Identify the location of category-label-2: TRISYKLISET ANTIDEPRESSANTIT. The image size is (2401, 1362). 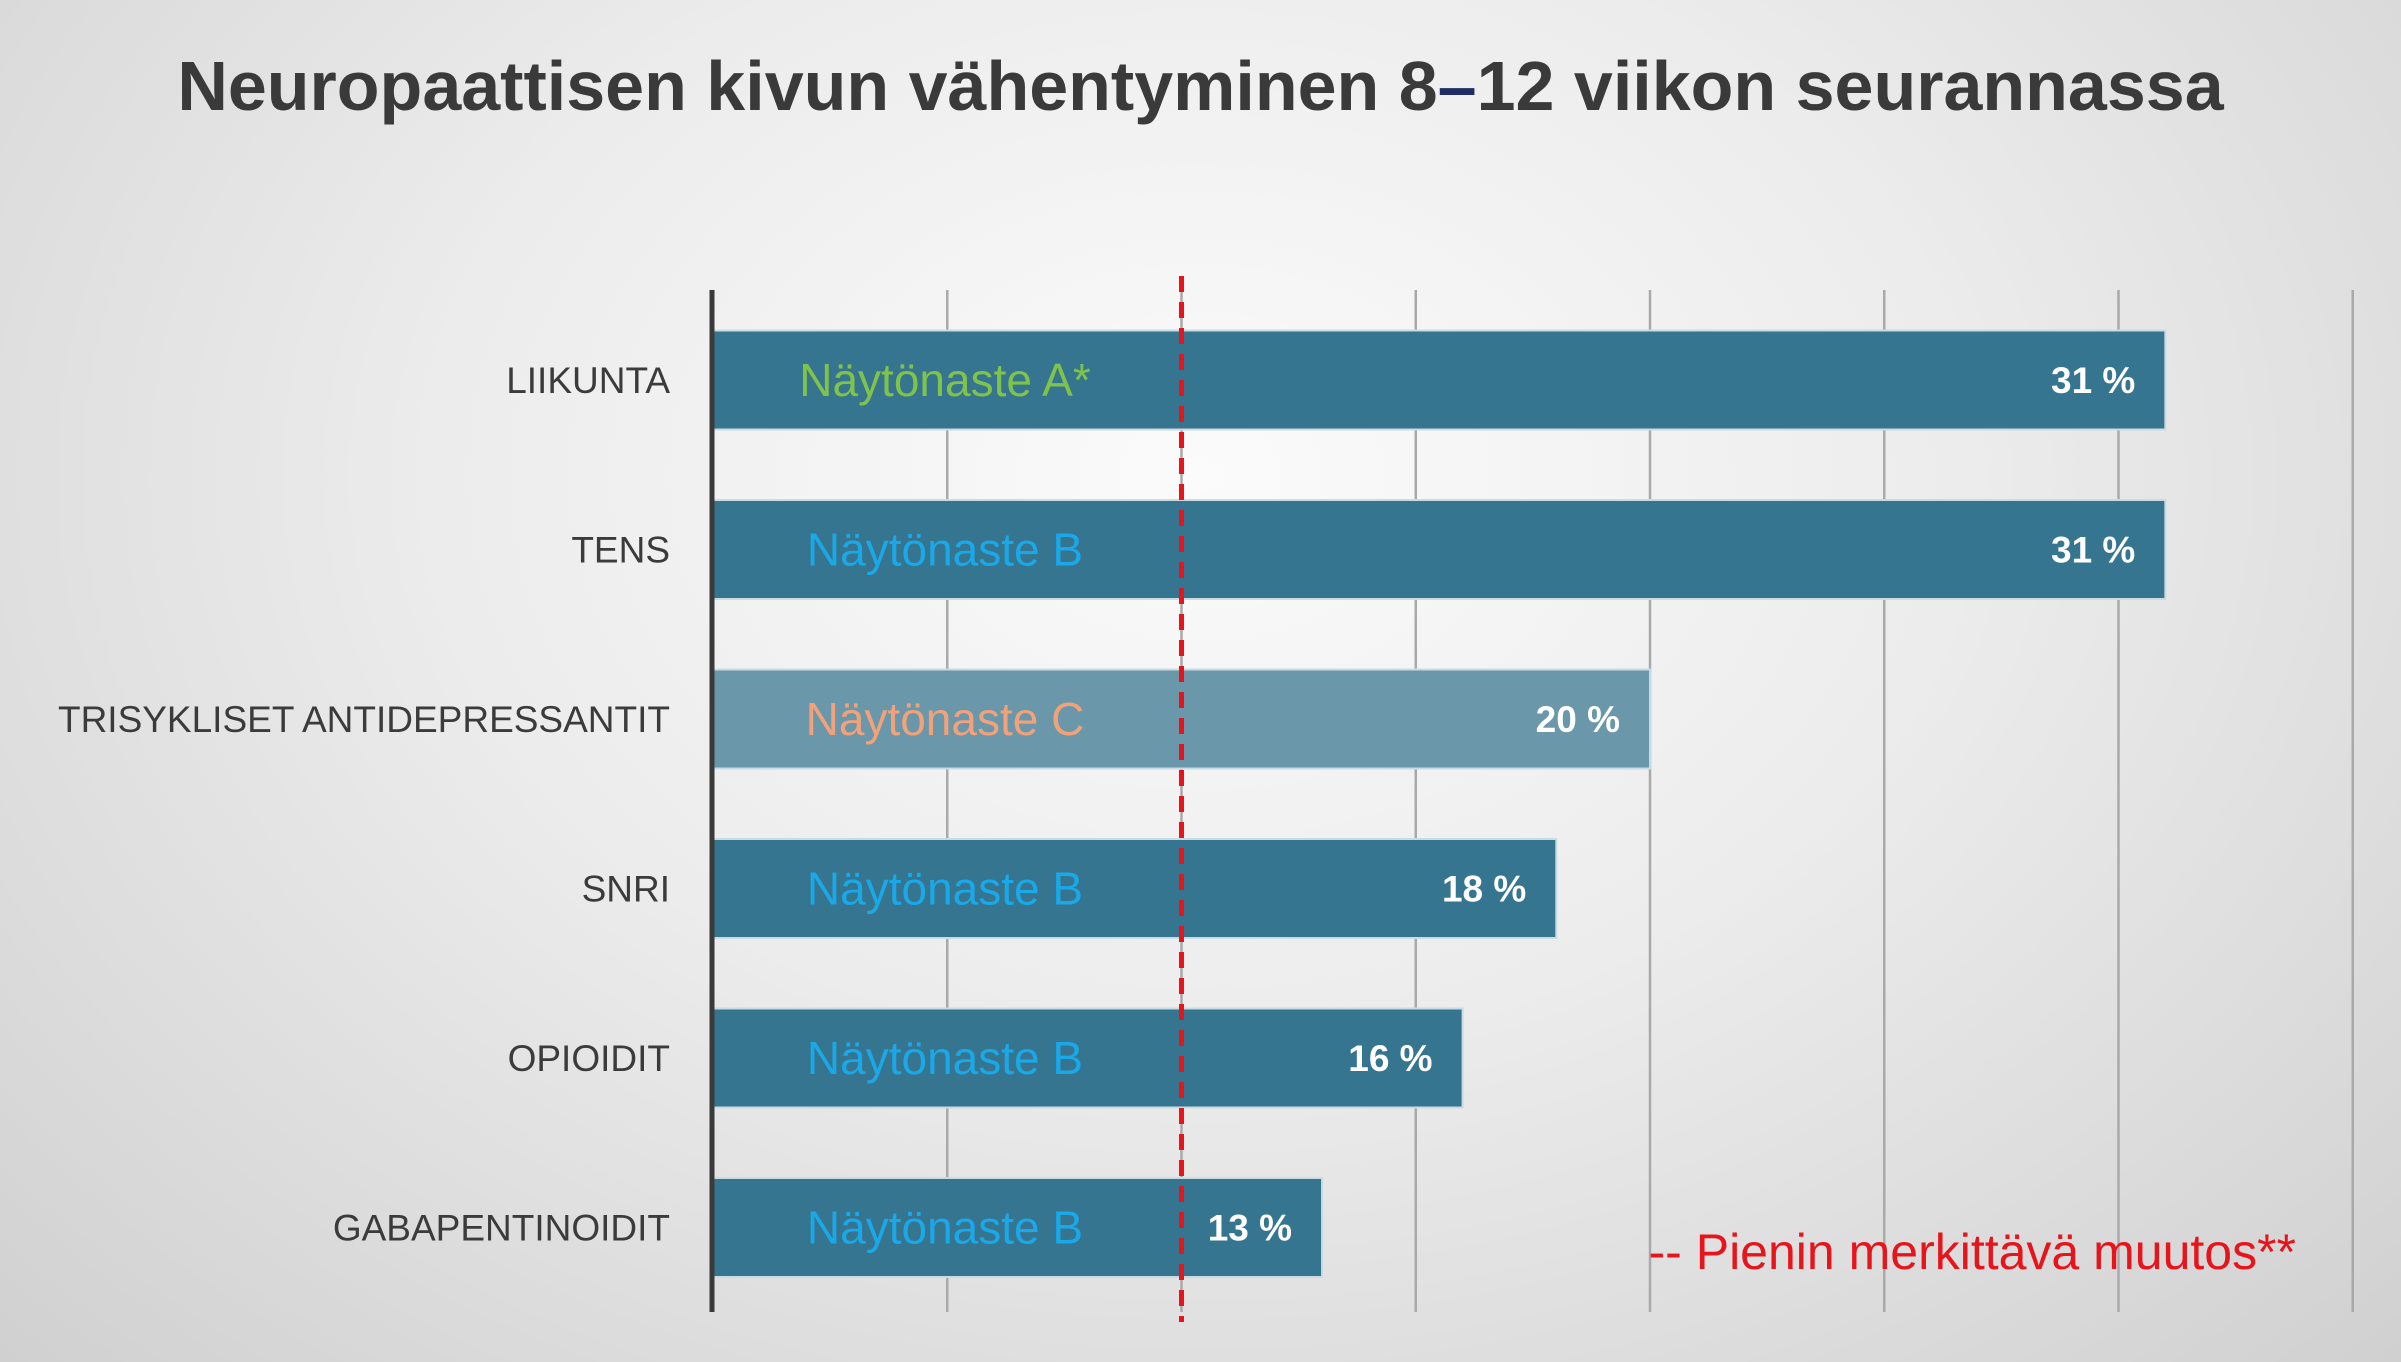
(364, 719).